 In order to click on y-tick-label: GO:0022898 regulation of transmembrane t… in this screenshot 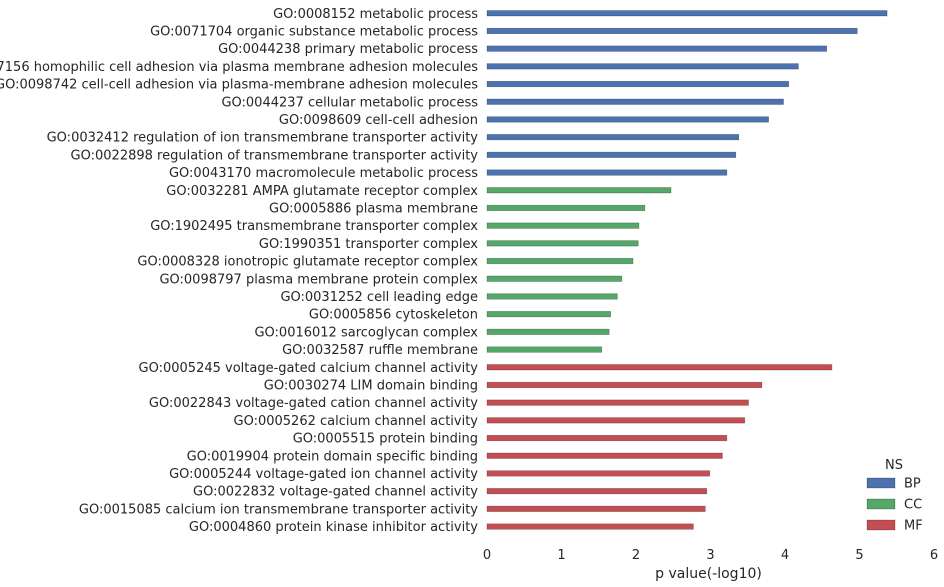, I will do `click(275, 155)`.